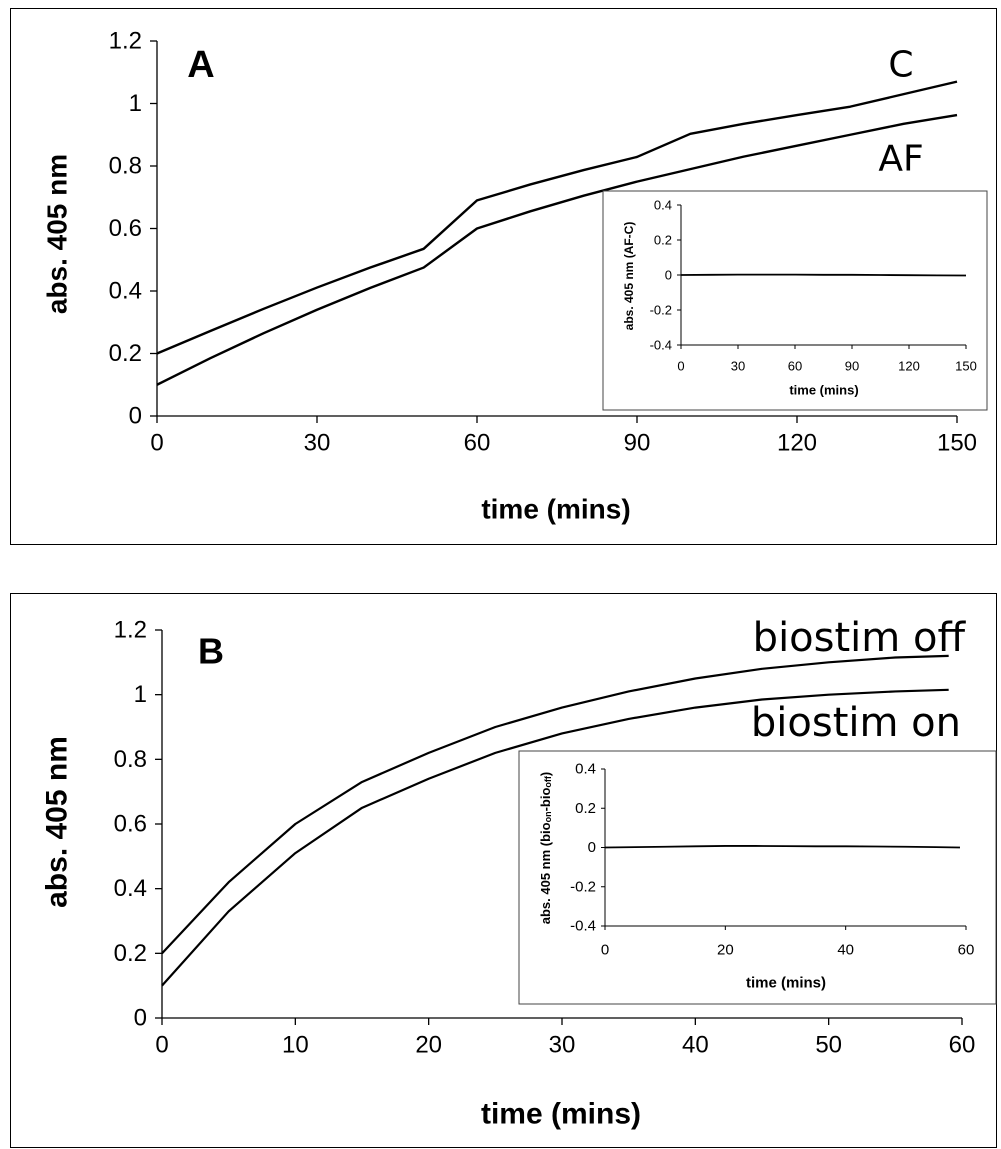  Describe the element at coordinates (680, 366) in the screenshot. I see `chart-a-inset-x-tick-label: 0` at that location.